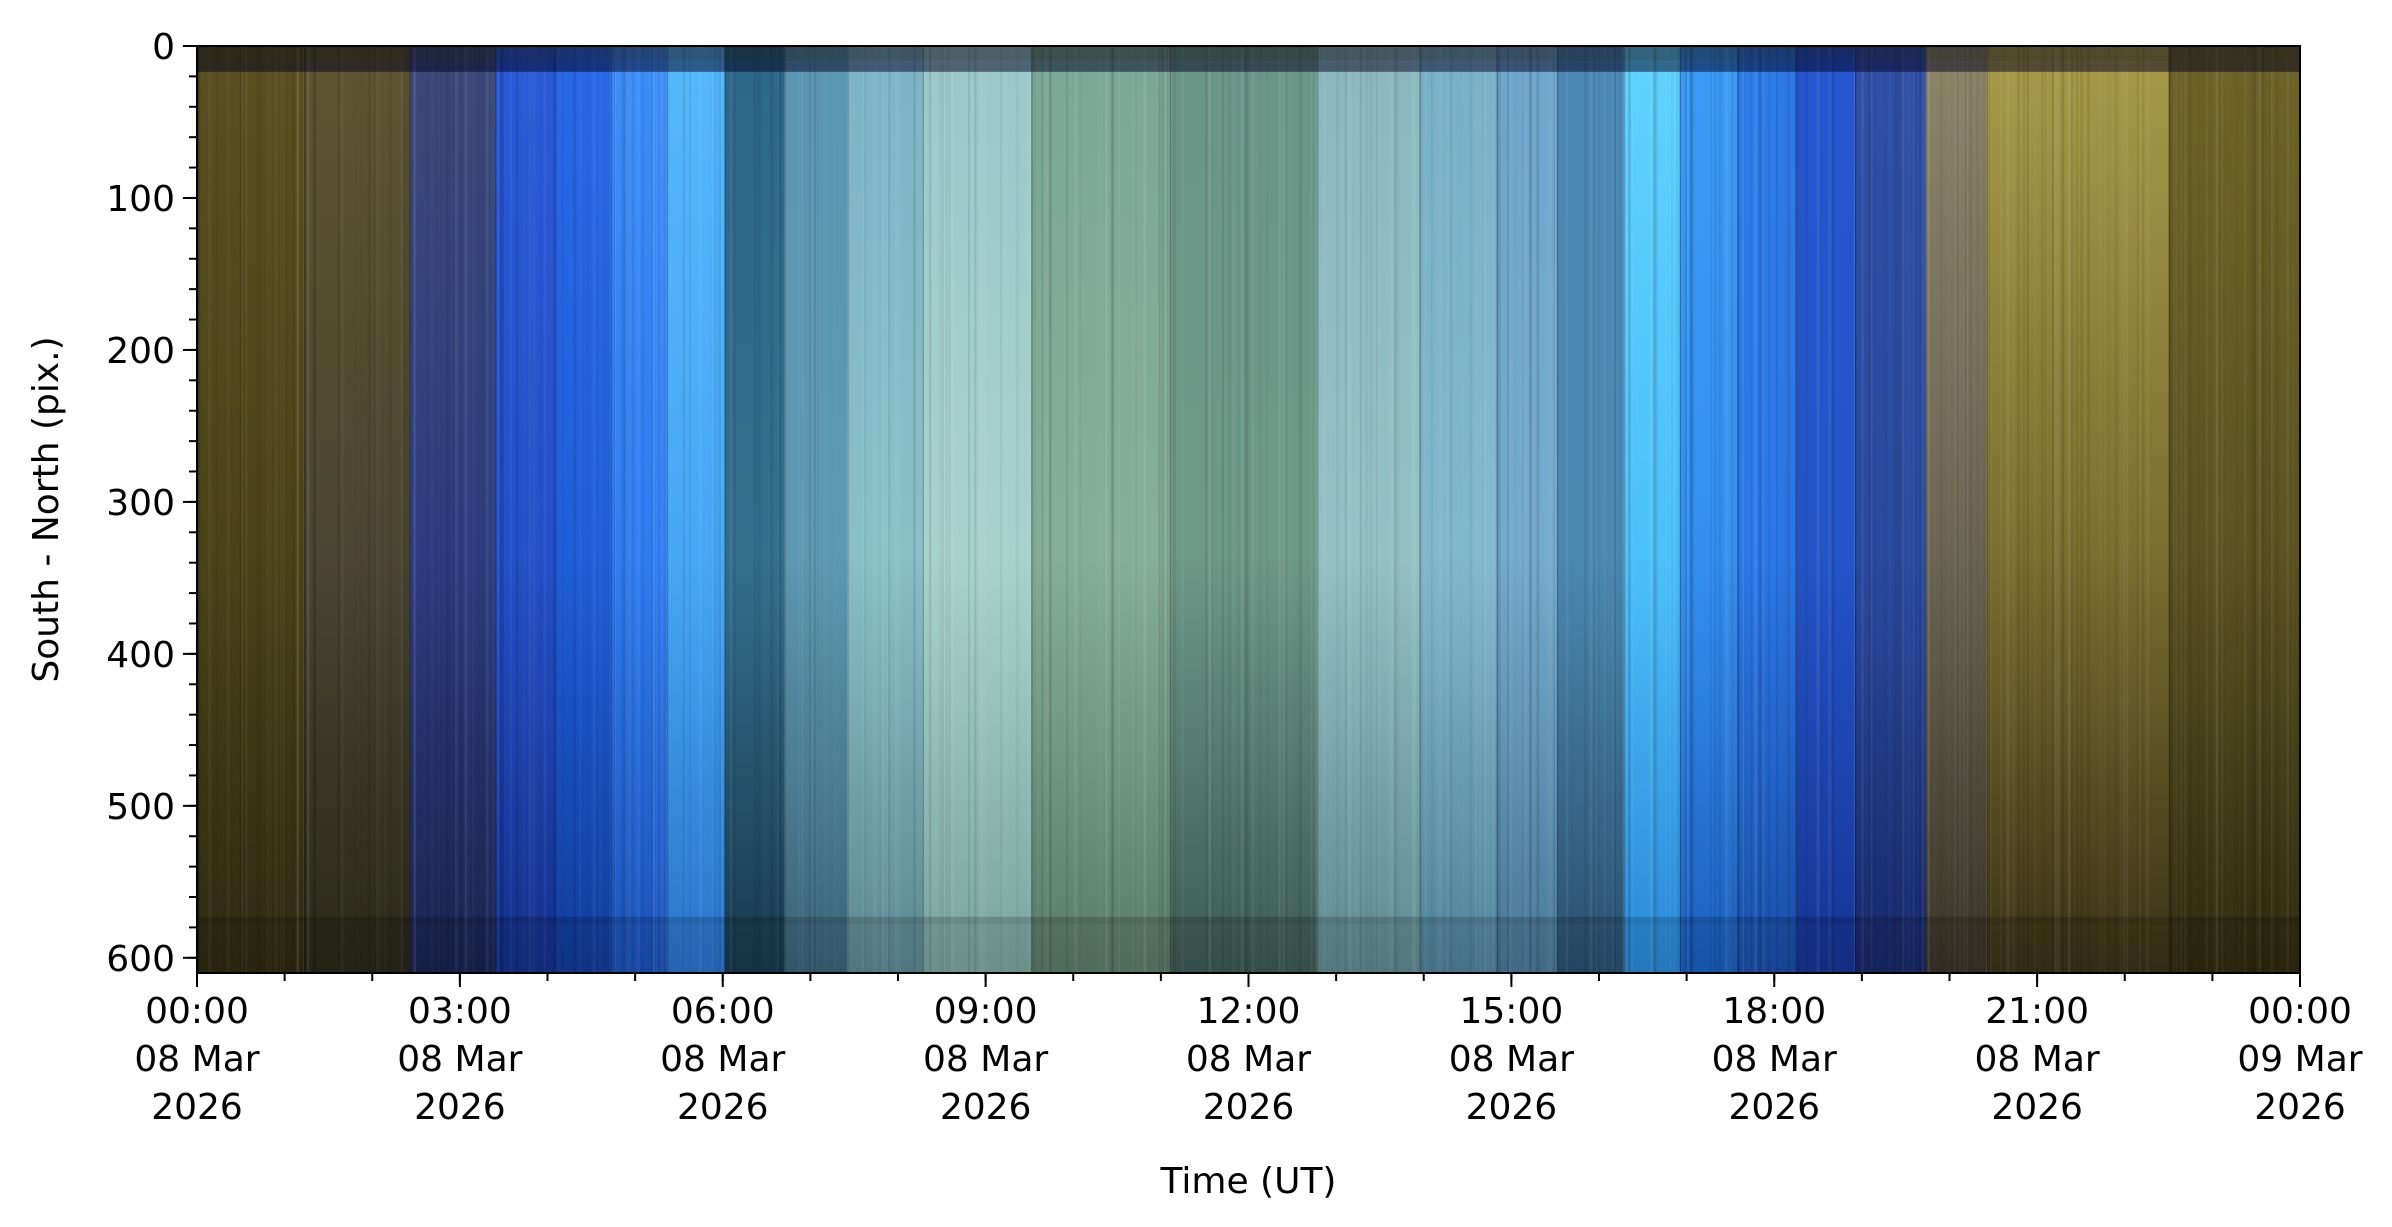  I want to click on x-tick-label: 15:00, so click(1512, 1011).